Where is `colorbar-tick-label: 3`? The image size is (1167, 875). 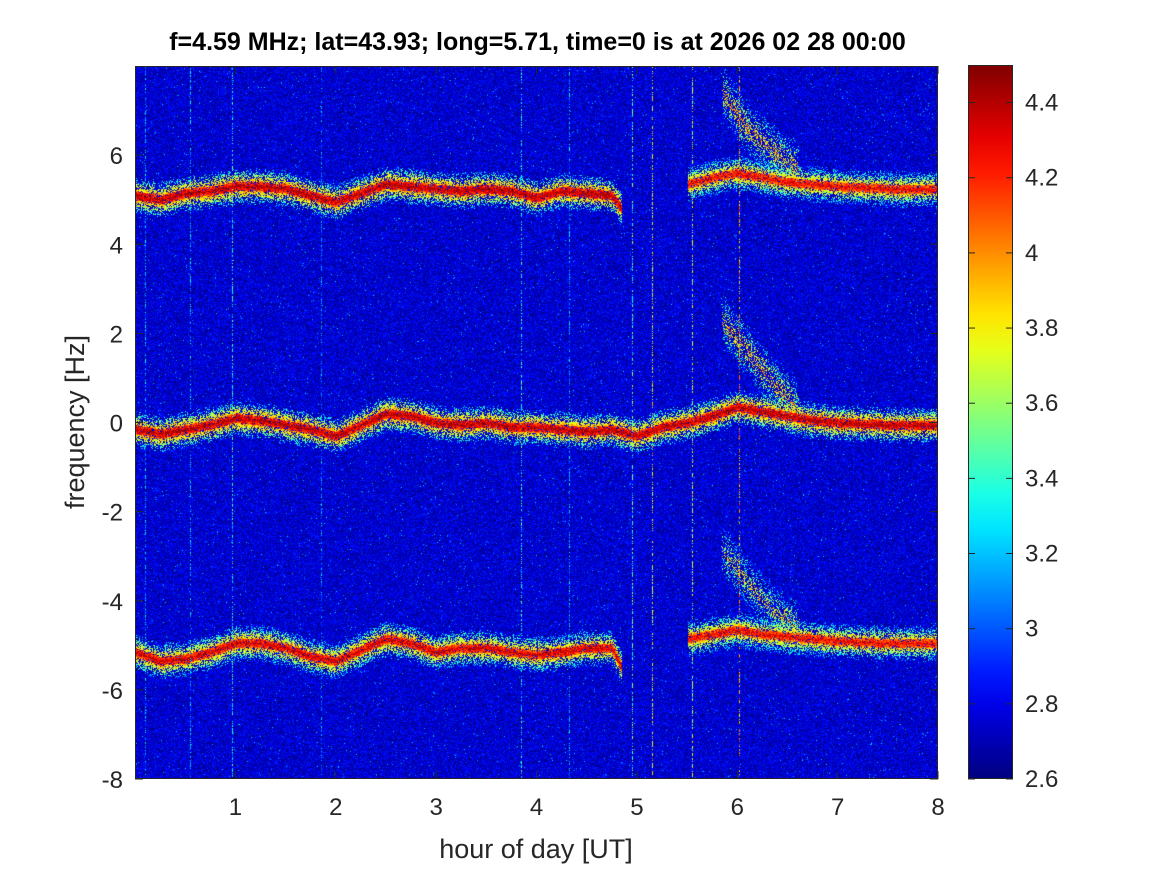
colorbar-tick-label: 3 is located at coordinates (1031, 629).